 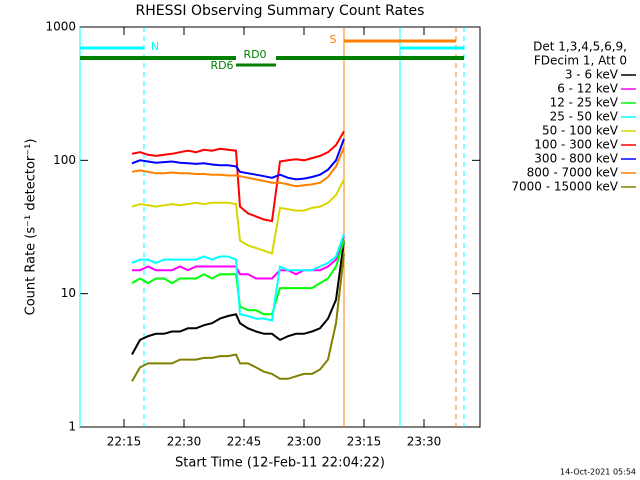 I want to click on x-tick-label: 22:30, so click(x=184, y=442).